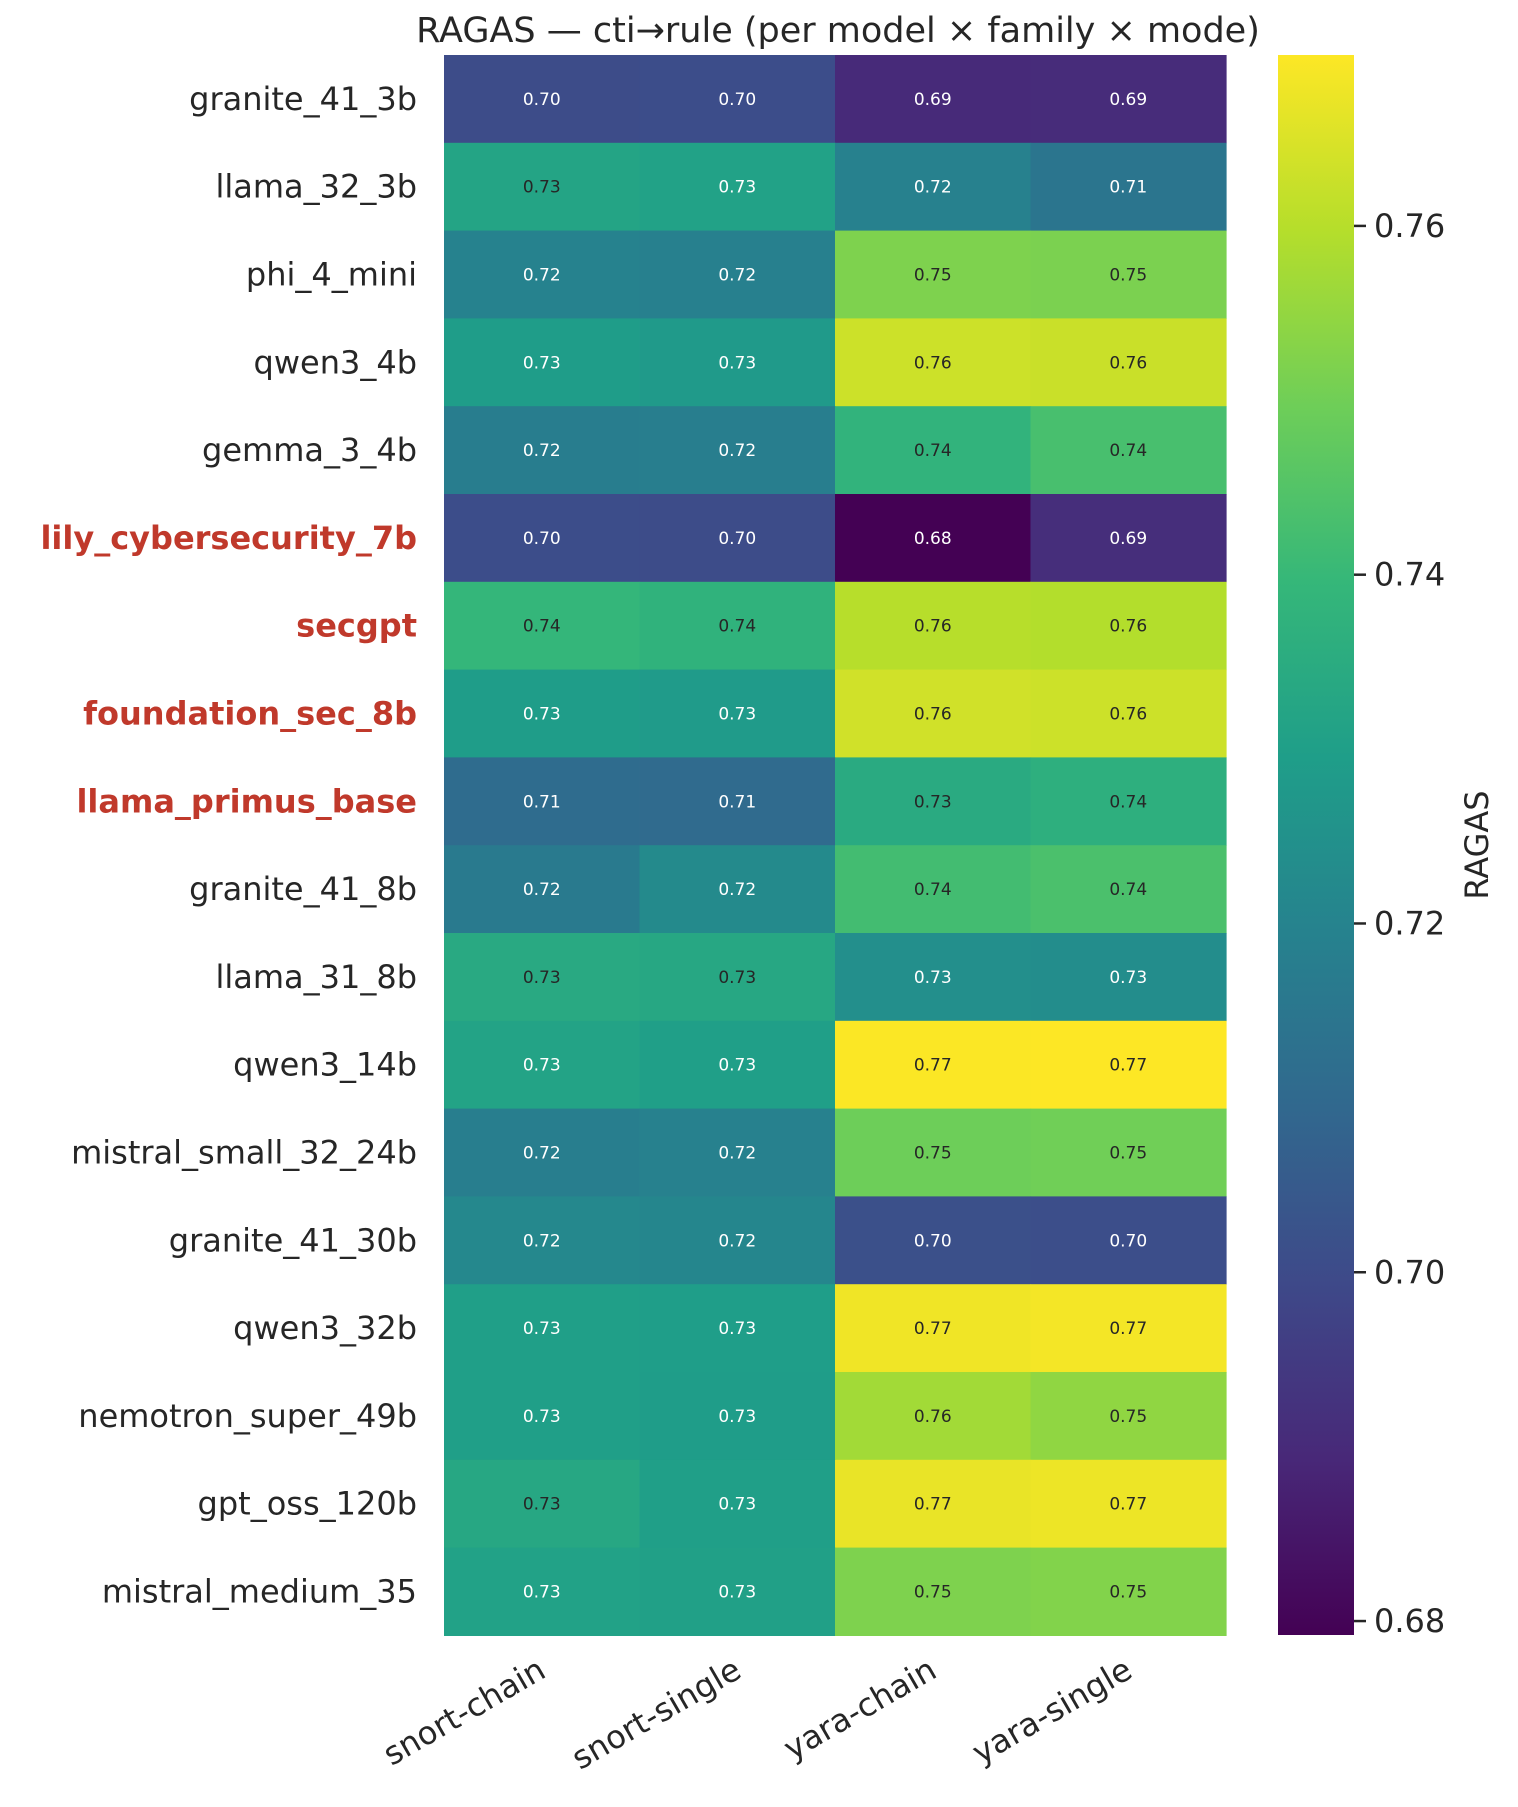  What do you see at coordinates (325, 1328) in the screenshot?
I see `row-tick-label: qwen3_32b` at bounding box center [325, 1328].